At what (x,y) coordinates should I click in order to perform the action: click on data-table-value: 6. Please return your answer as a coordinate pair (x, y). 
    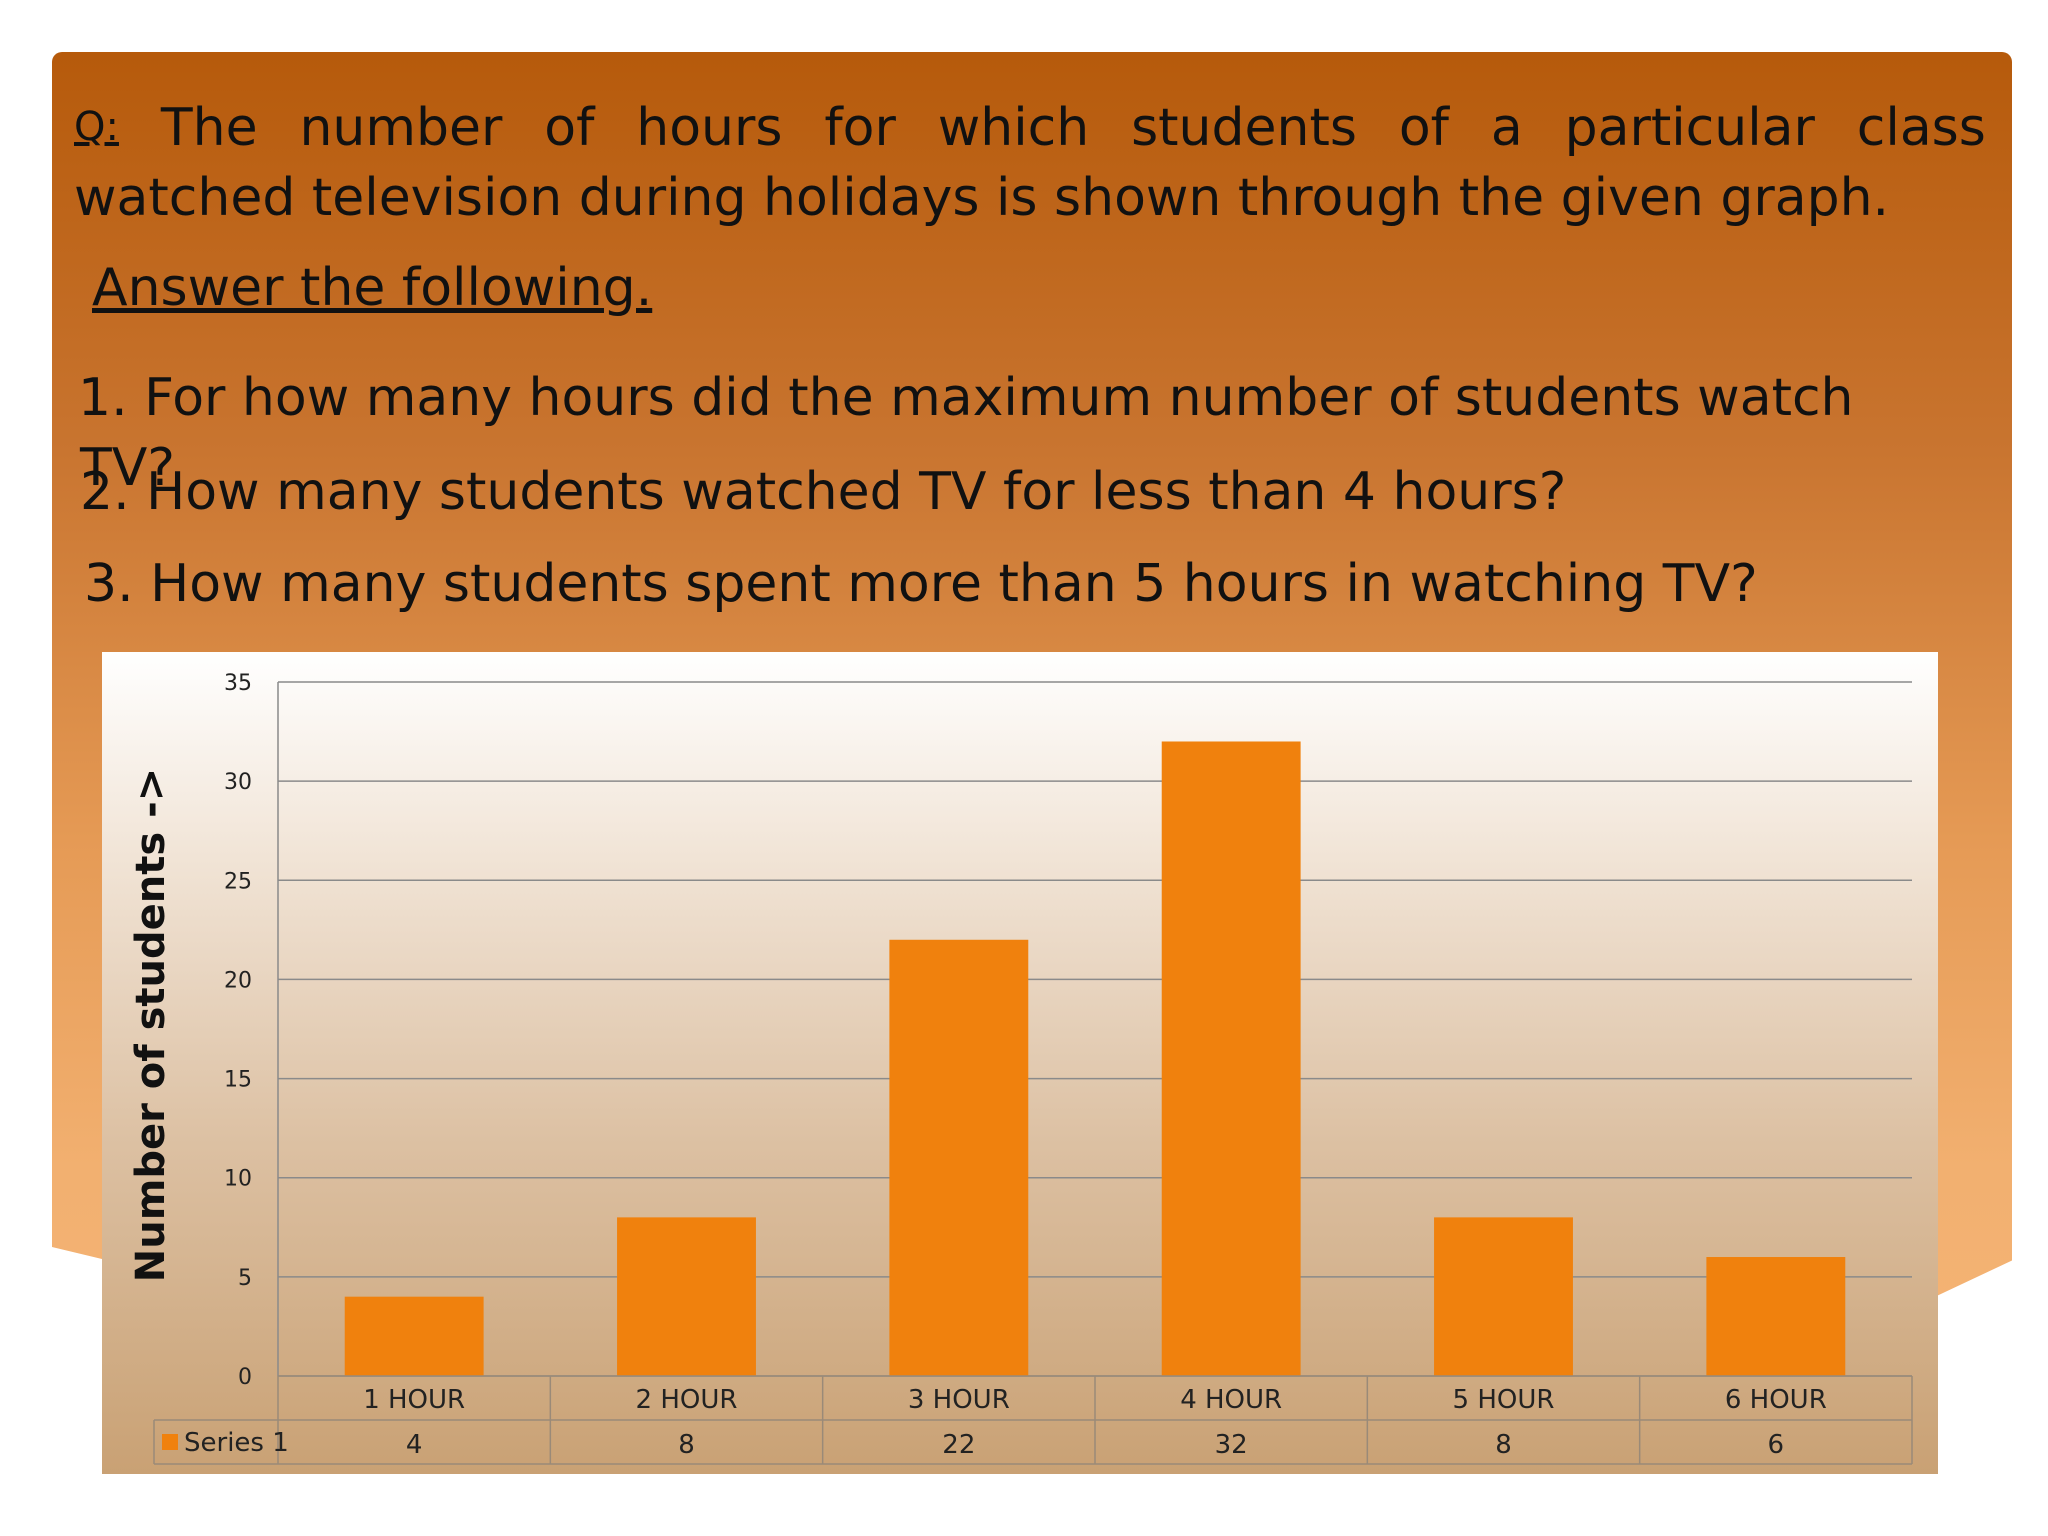
    Looking at the image, I should click on (1776, 1445).